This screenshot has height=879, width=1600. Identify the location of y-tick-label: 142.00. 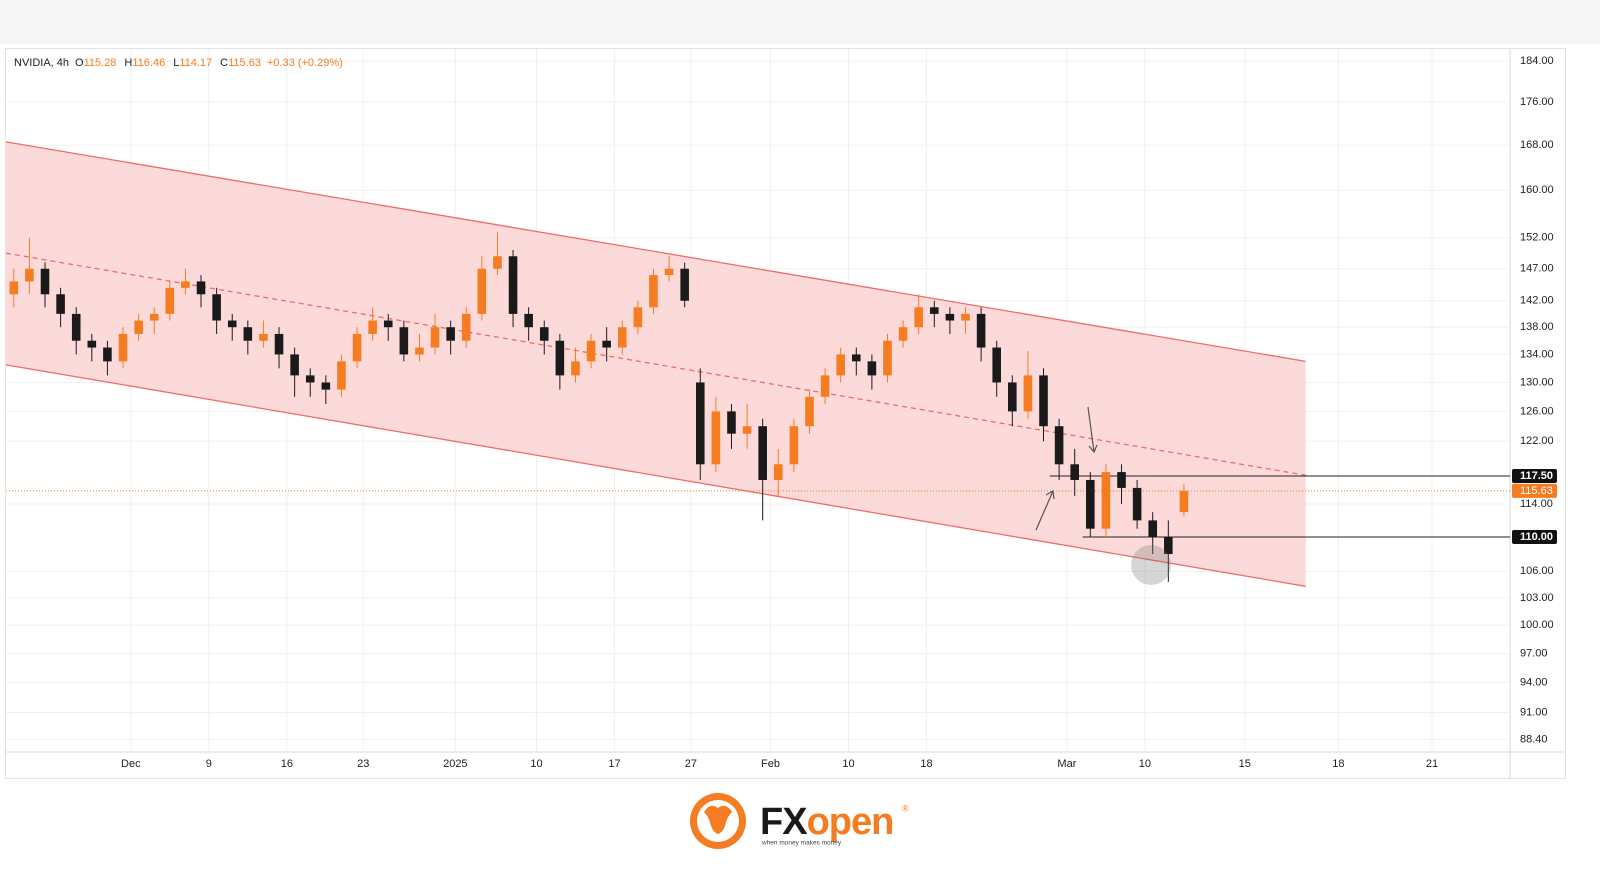
(1537, 301).